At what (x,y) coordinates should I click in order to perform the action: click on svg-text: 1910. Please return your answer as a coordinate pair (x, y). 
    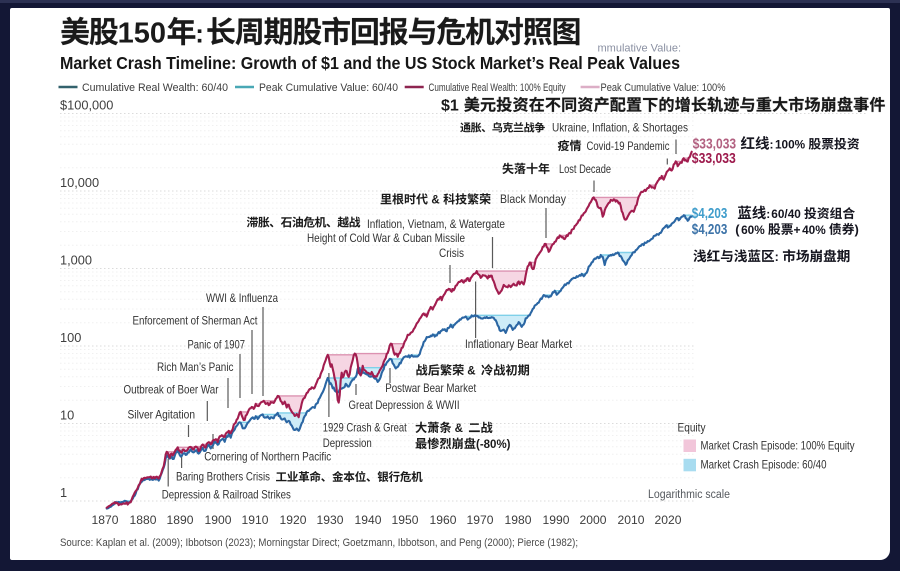
    Looking at the image, I should click on (255, 520).